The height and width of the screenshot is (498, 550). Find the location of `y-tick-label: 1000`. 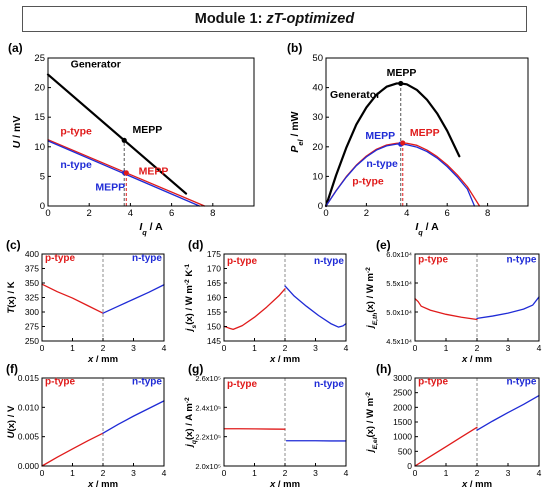

y-tick-label: 1000 is located at coordinates (402, 437).